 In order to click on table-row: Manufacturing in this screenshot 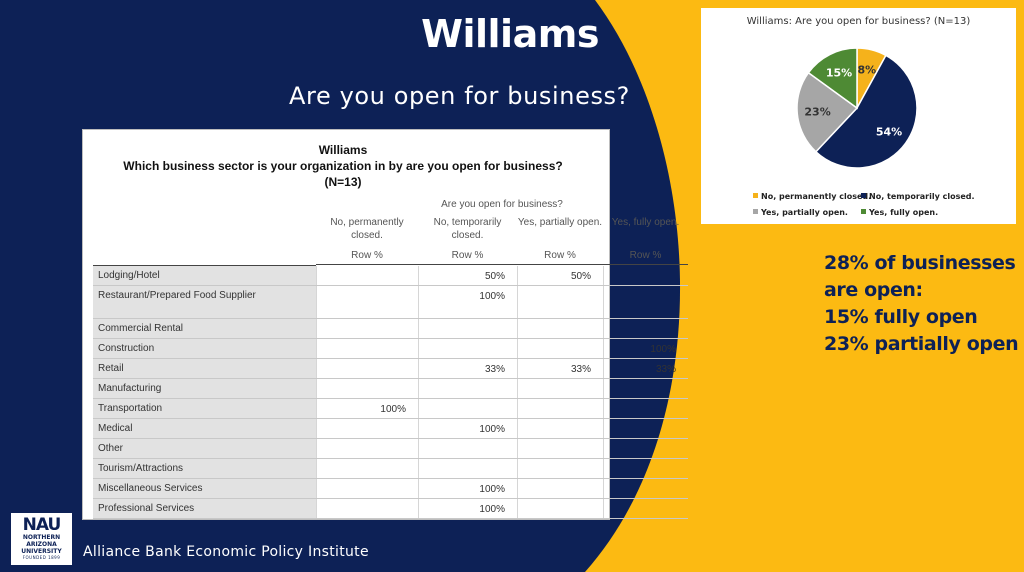, I will do `click(390, 389)`.